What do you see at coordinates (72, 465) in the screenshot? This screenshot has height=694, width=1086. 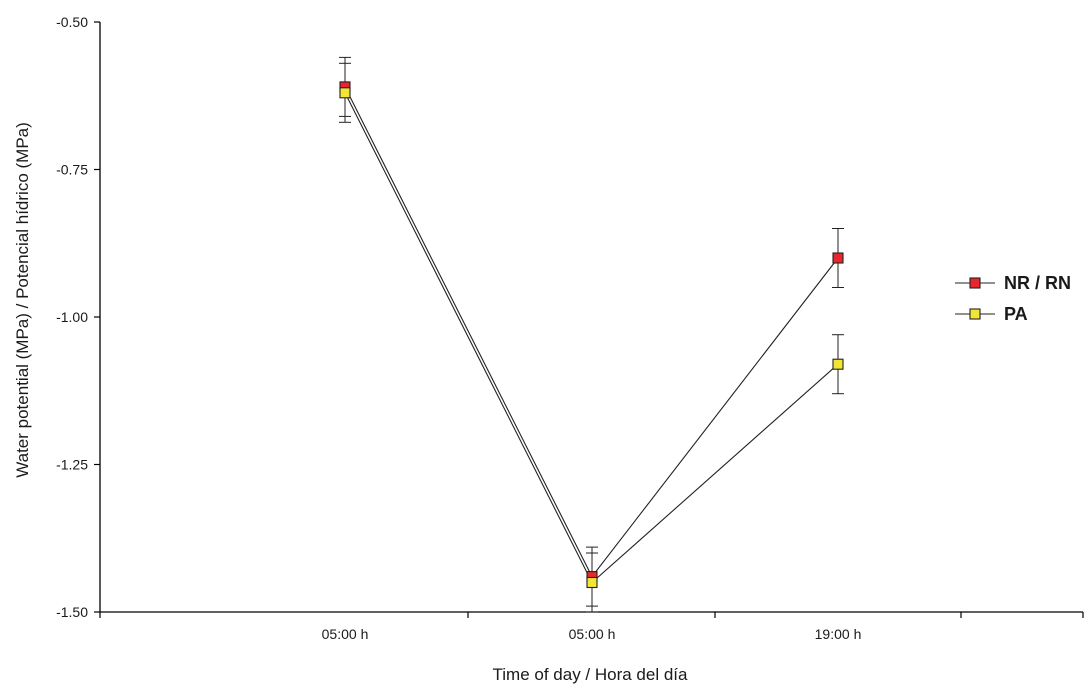 I see `y-tick-label: -1.25` at bounding box center [72, 465].